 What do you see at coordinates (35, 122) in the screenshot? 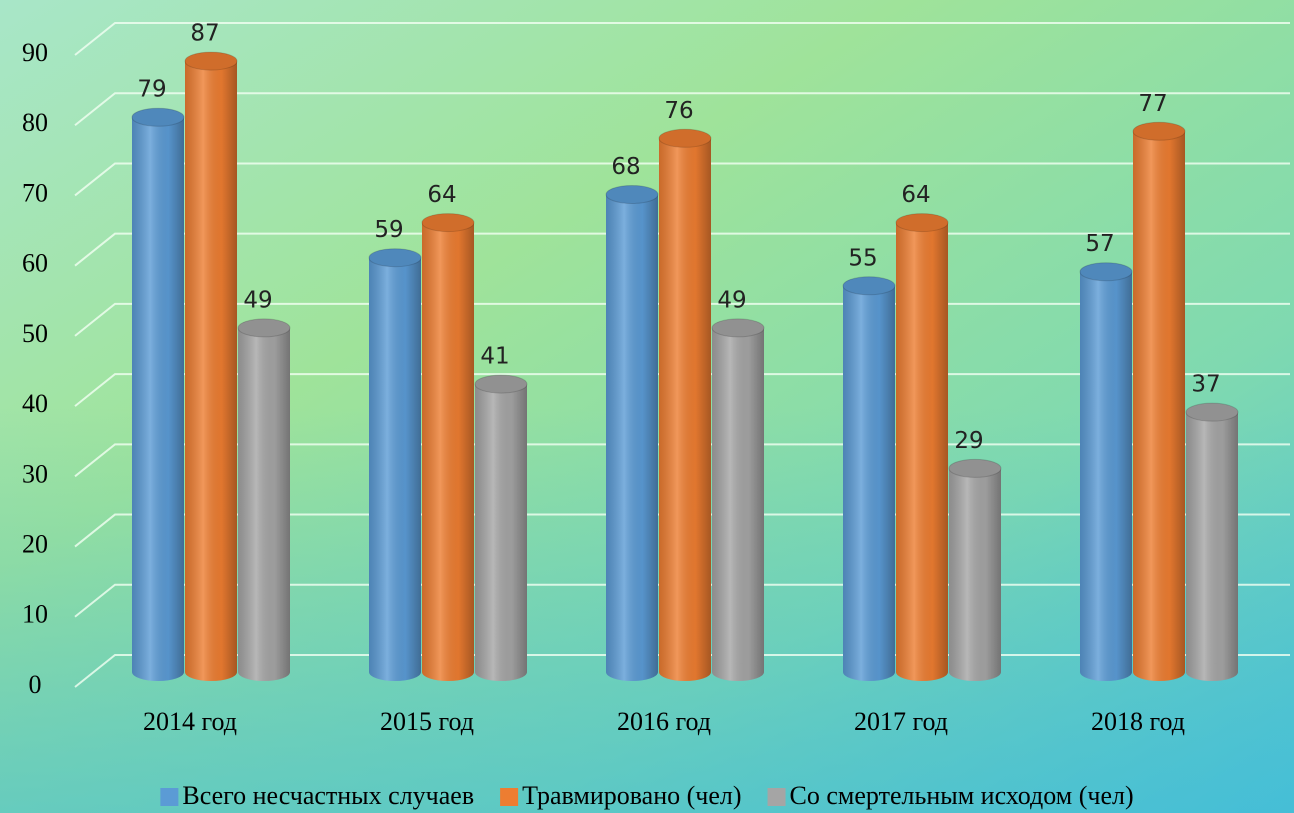
I see `y-tick-label: 80` at bounding box center [35, 122].